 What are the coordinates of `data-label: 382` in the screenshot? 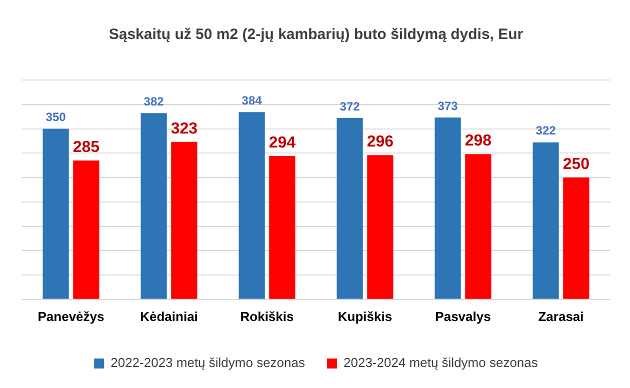 It's located at (154, 101).